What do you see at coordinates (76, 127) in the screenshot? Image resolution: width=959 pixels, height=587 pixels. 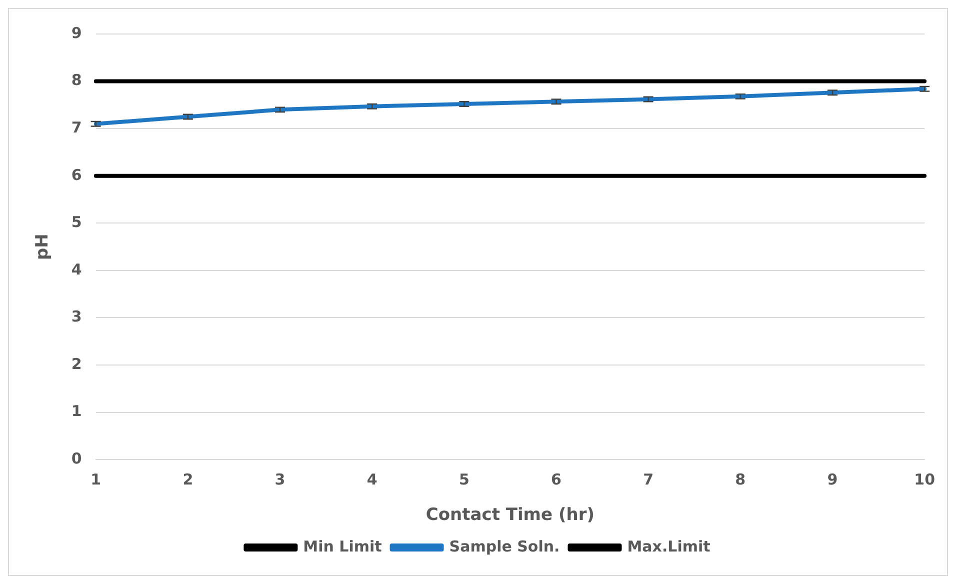 I see `y-tick-label: 7` at bounding box center [76, 127].